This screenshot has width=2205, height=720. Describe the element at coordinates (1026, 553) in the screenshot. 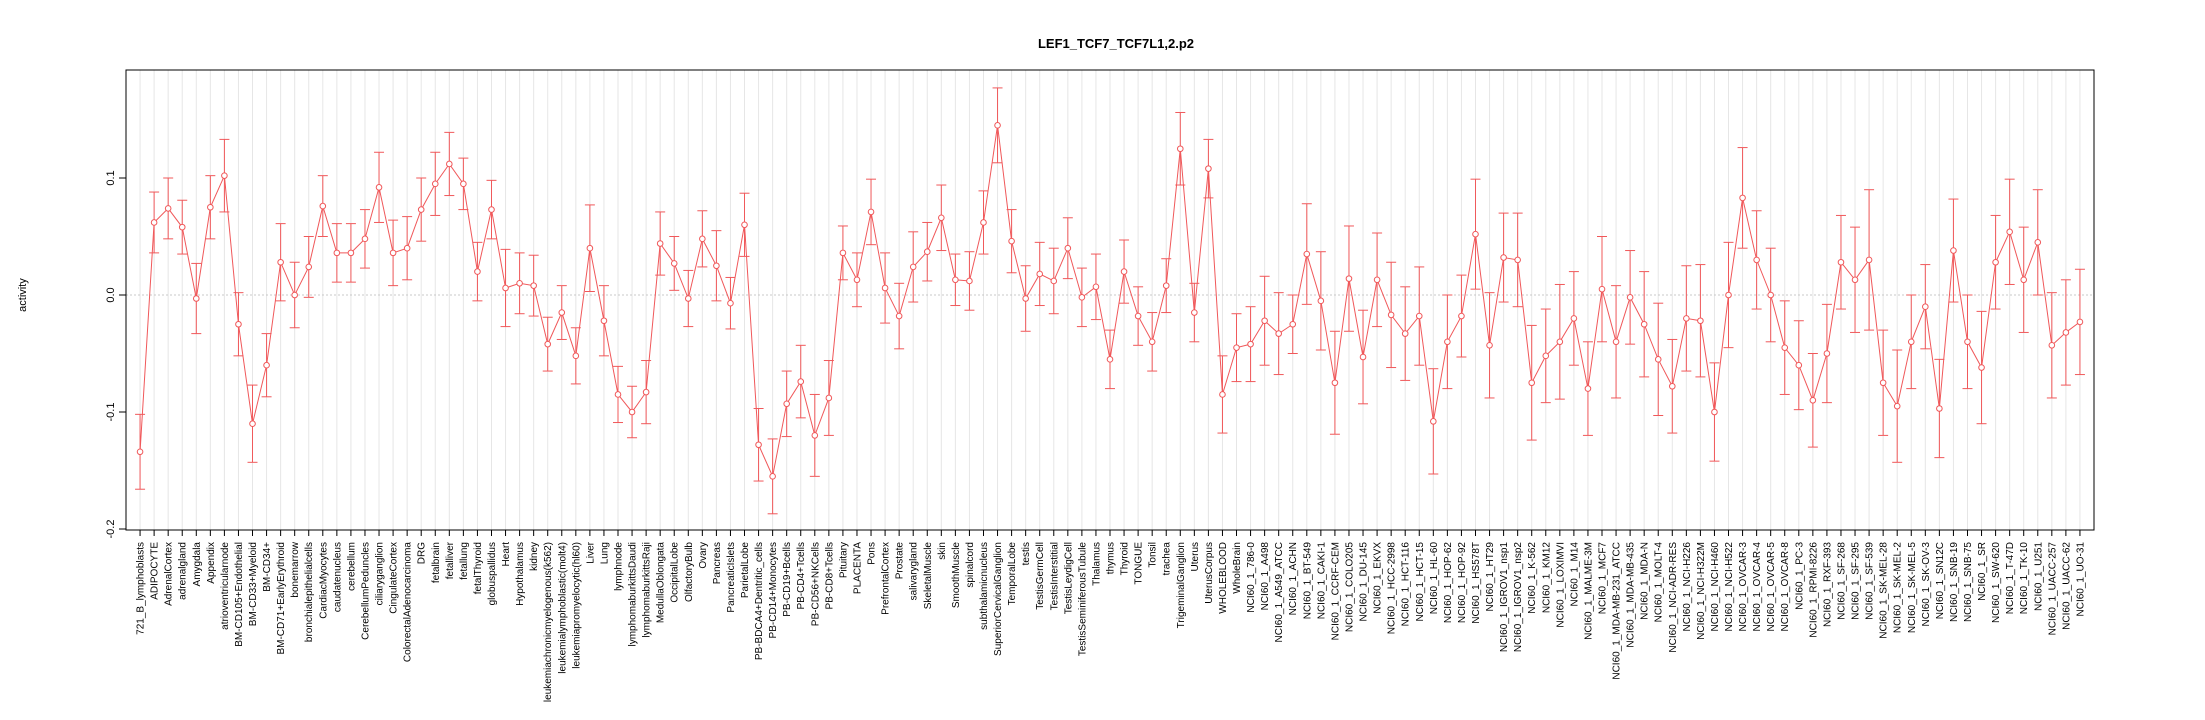

I see `x-tick-label: testis` at that location.